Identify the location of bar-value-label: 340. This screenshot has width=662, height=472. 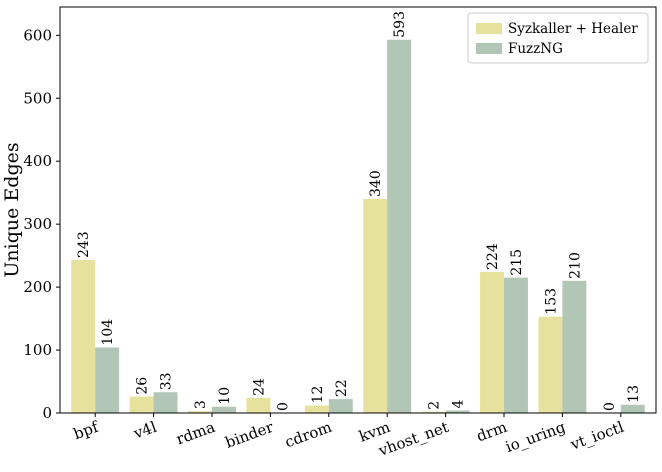
(376, 183).